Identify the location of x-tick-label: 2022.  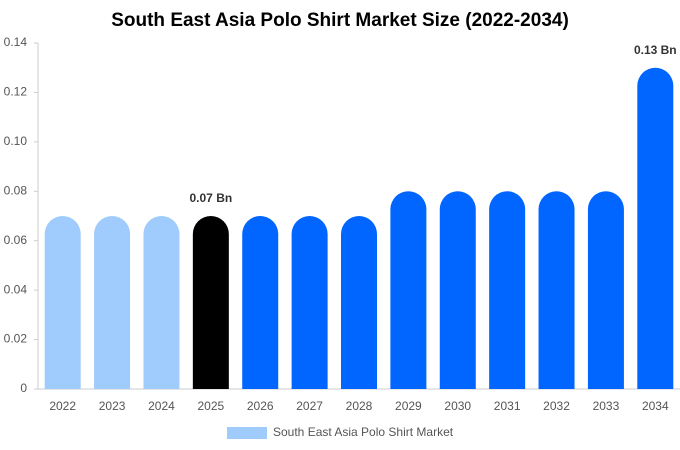
(62, 406).